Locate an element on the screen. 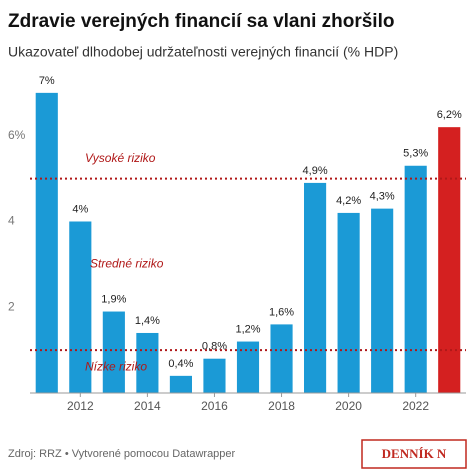  value-label: 0,4% is located at coordinates (180, 364).